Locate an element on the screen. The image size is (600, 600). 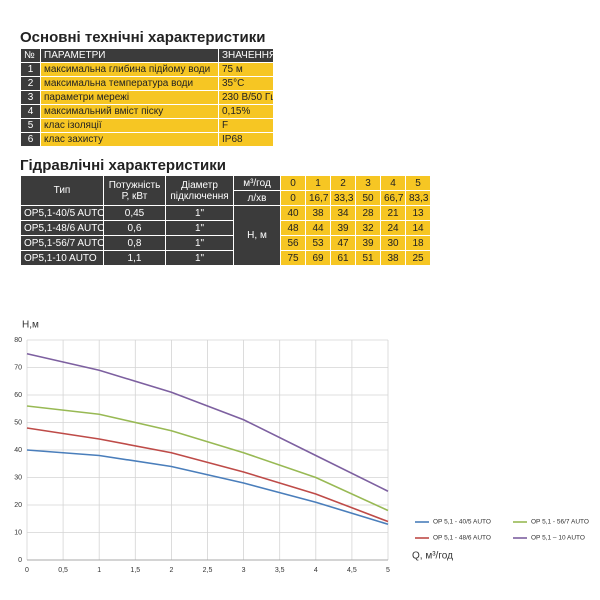
cell: клас захисту is located at coordinates (129, 139).